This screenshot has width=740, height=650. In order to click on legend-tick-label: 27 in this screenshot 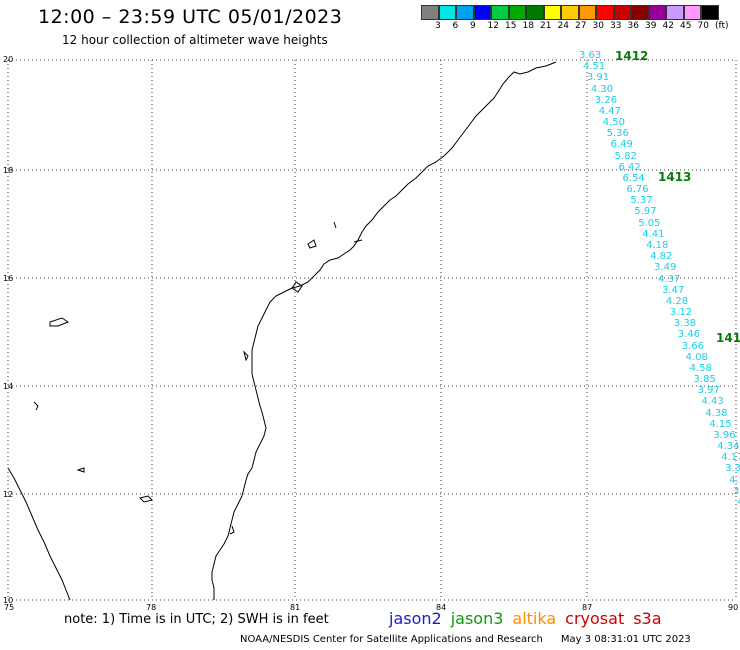, I will do `click(581, 26)`.